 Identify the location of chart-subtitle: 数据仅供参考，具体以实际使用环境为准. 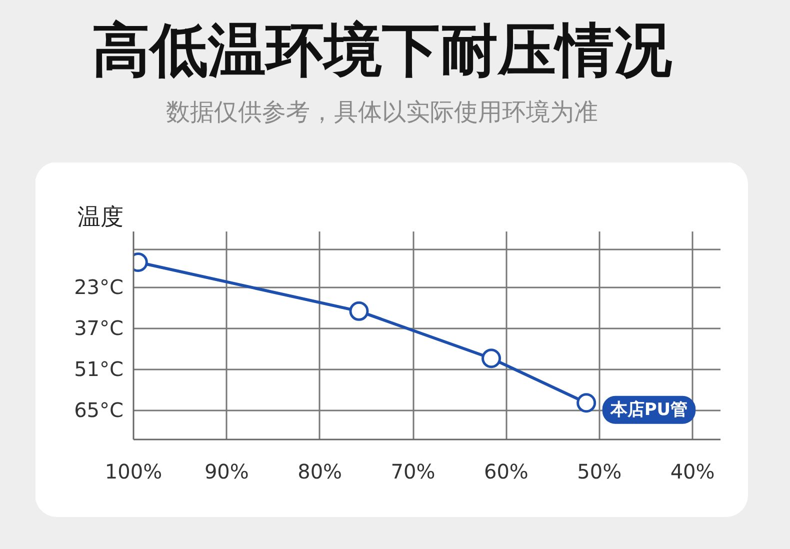
(382, 112).